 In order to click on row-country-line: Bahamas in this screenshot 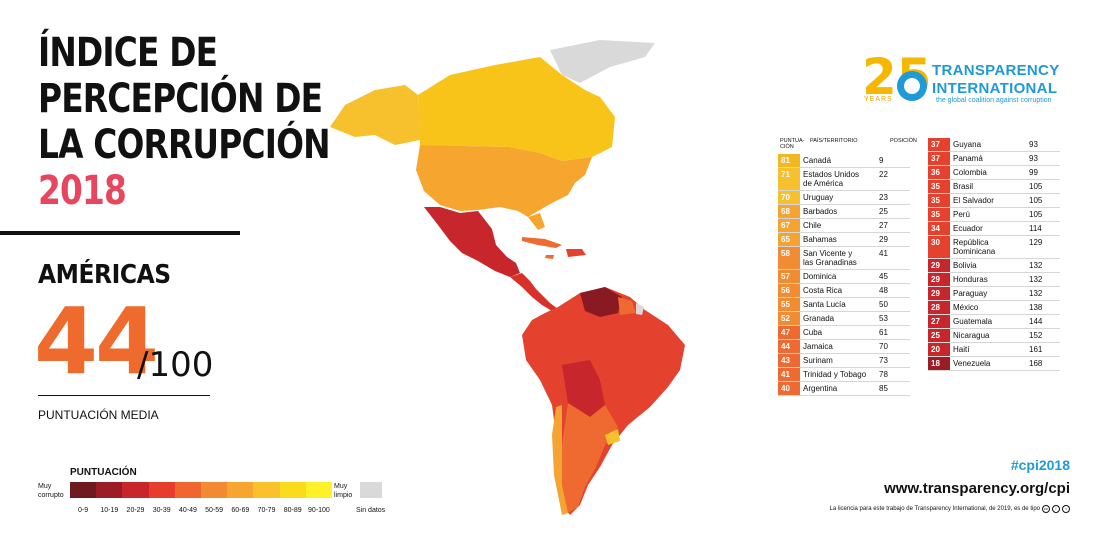, I will do `click(820, 239)`.